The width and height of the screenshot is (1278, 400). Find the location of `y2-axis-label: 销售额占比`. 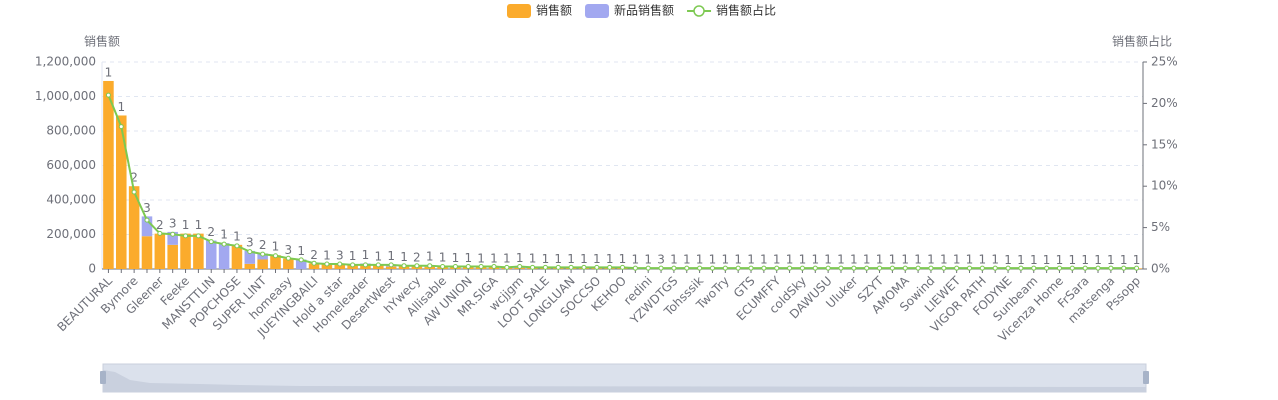

y2-axis-label: 销售额占比 is located at coordinates (1142, 41).